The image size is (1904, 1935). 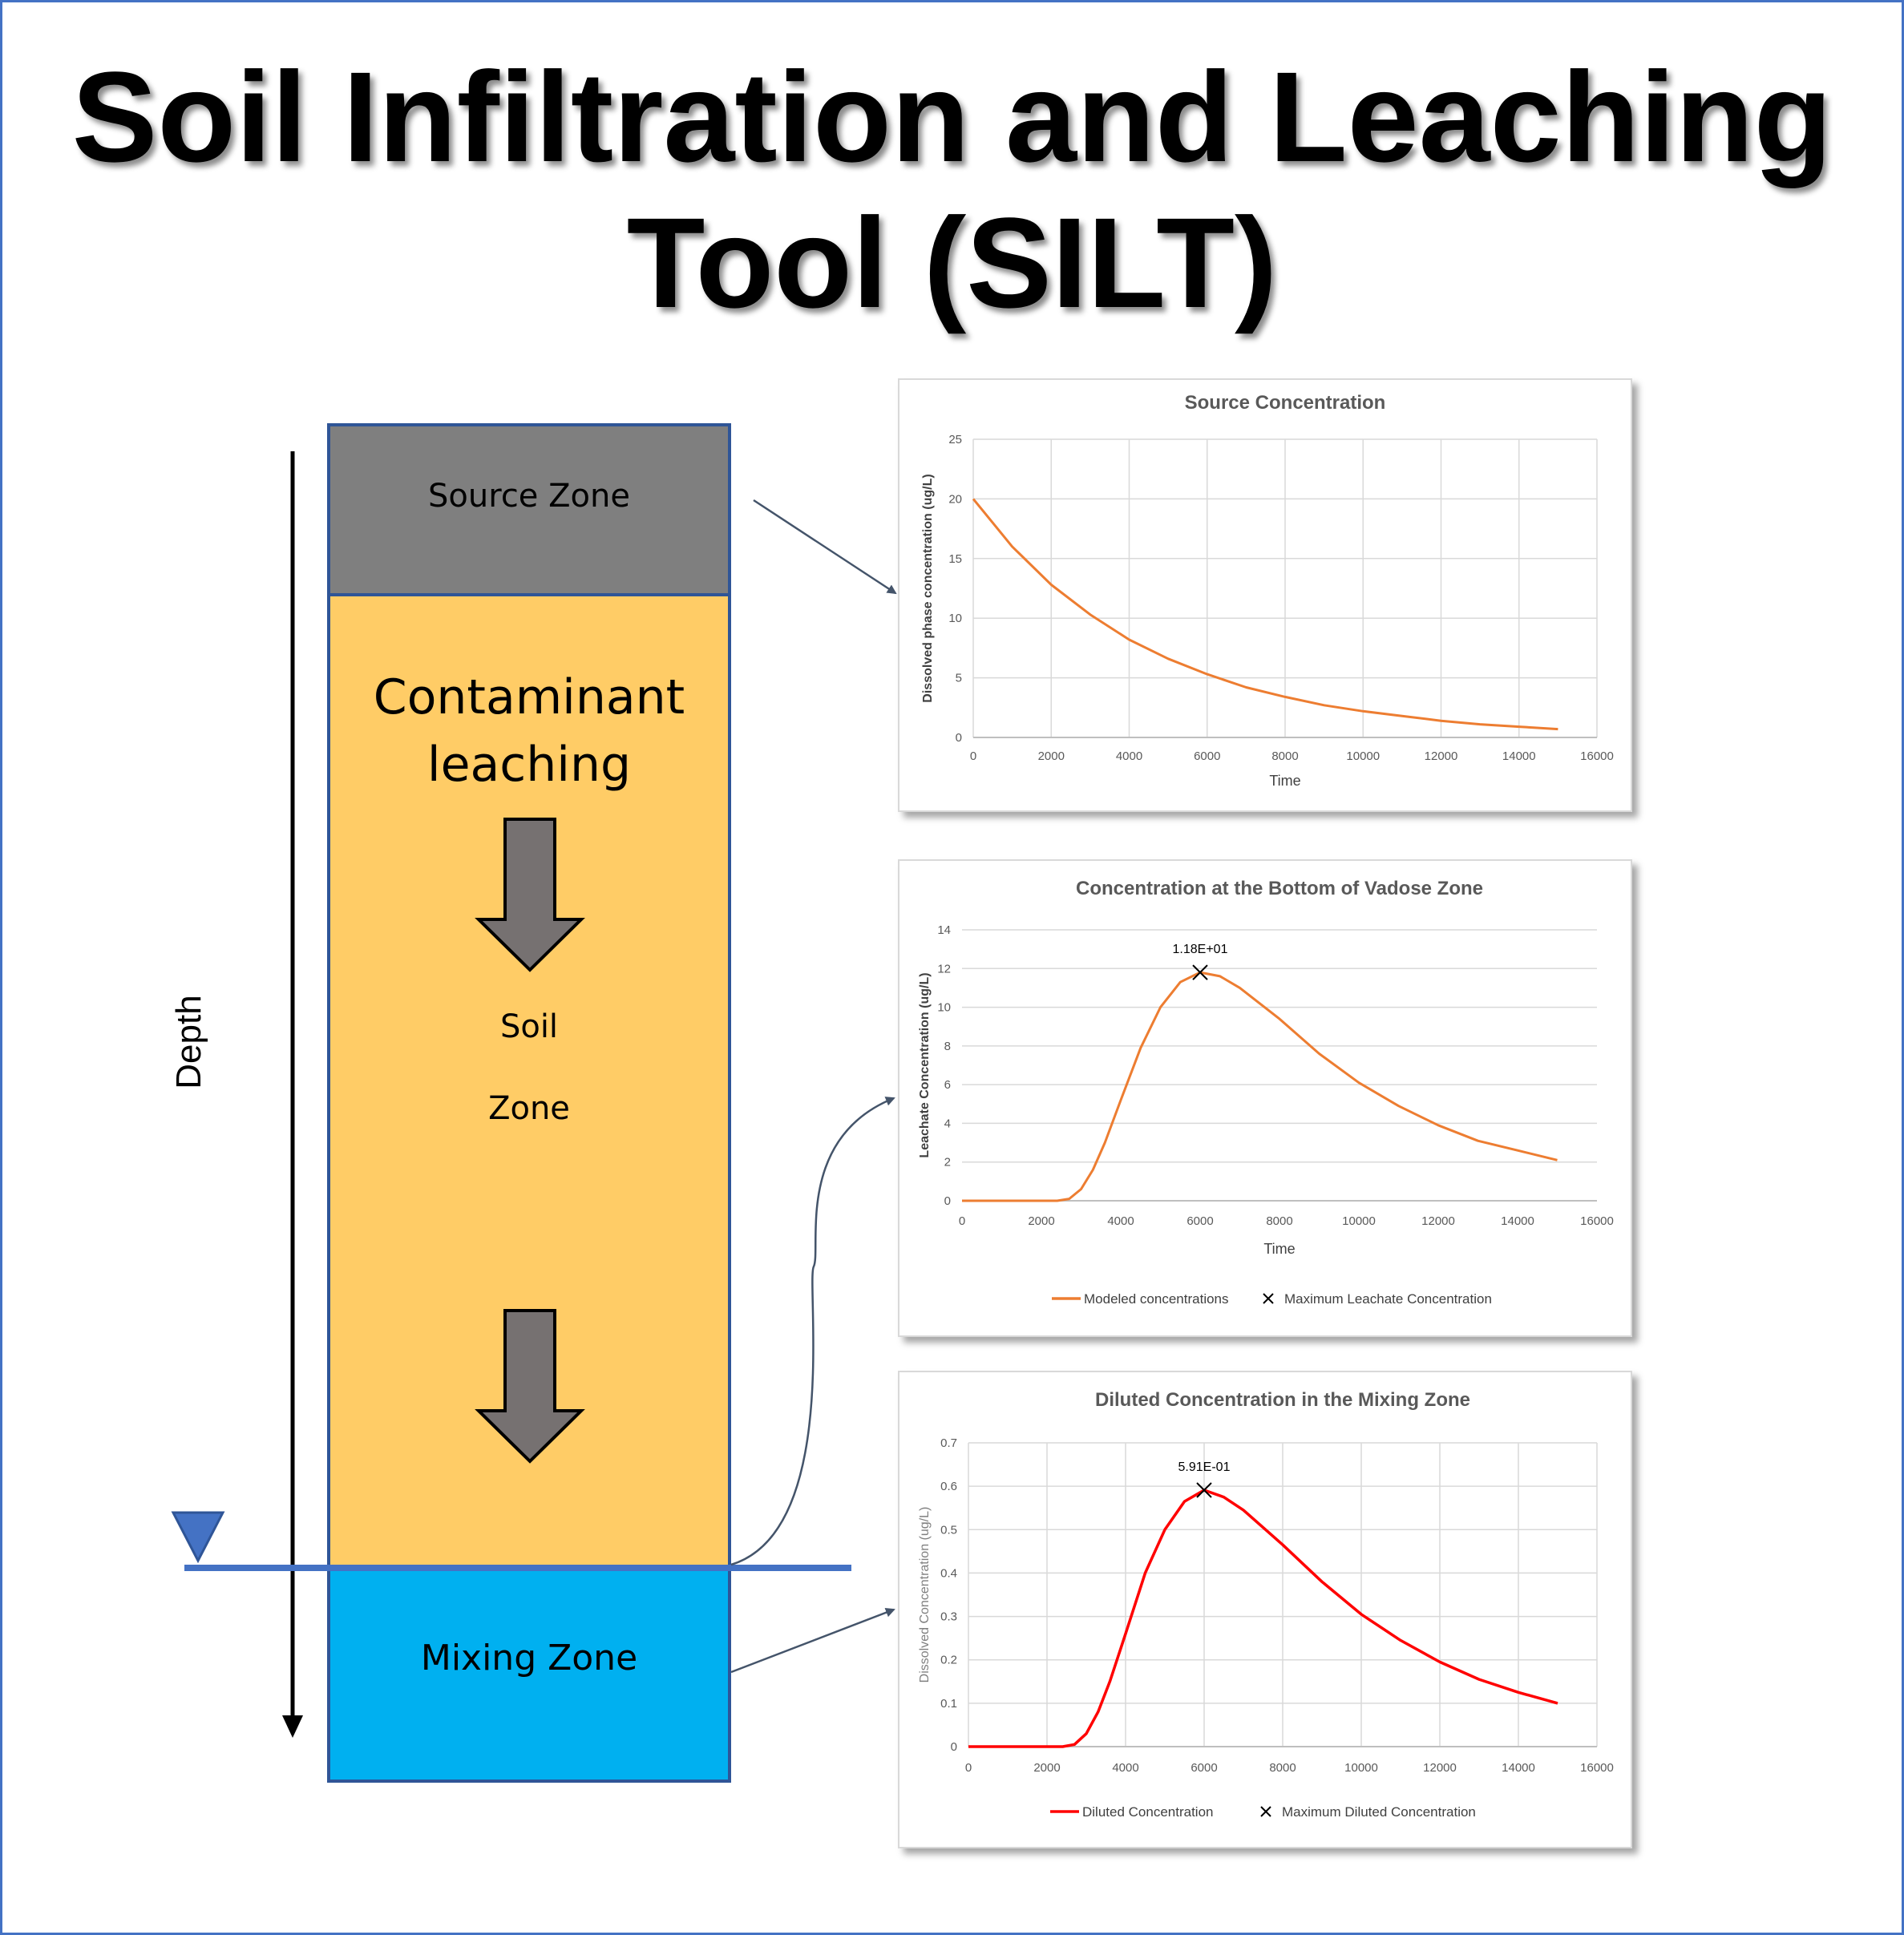 What do you see at coordinates (948, 1617) in the screenshot?
I see `y-tick-label: 0.3` at bounding box center [948, 1617].